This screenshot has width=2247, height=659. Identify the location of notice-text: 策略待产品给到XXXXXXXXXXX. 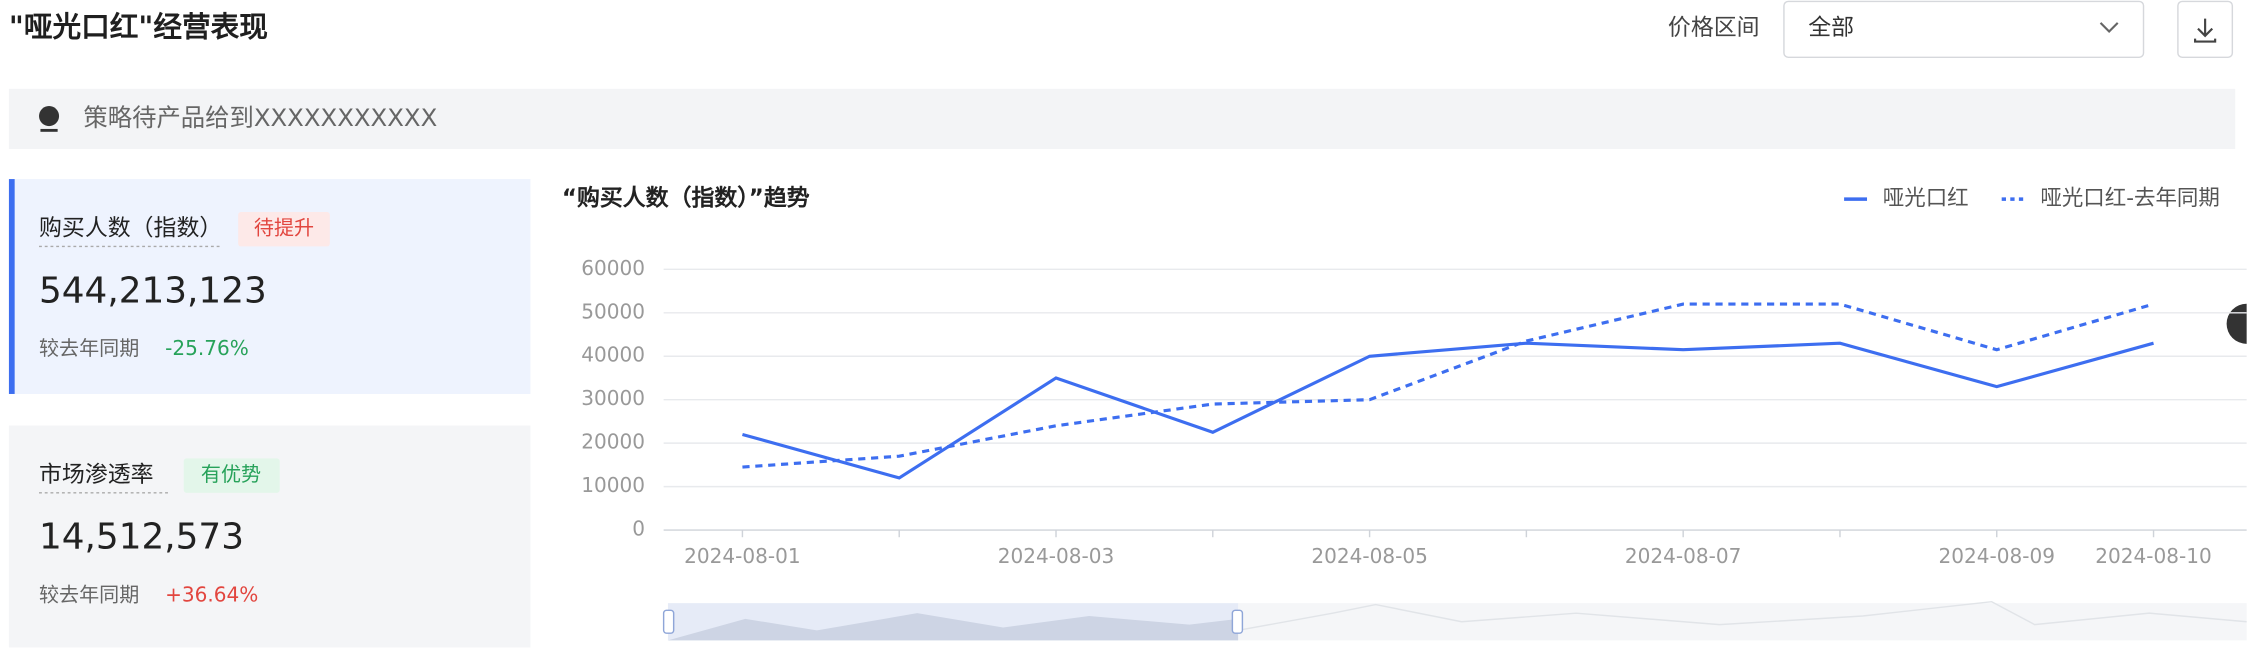
(260, 117).